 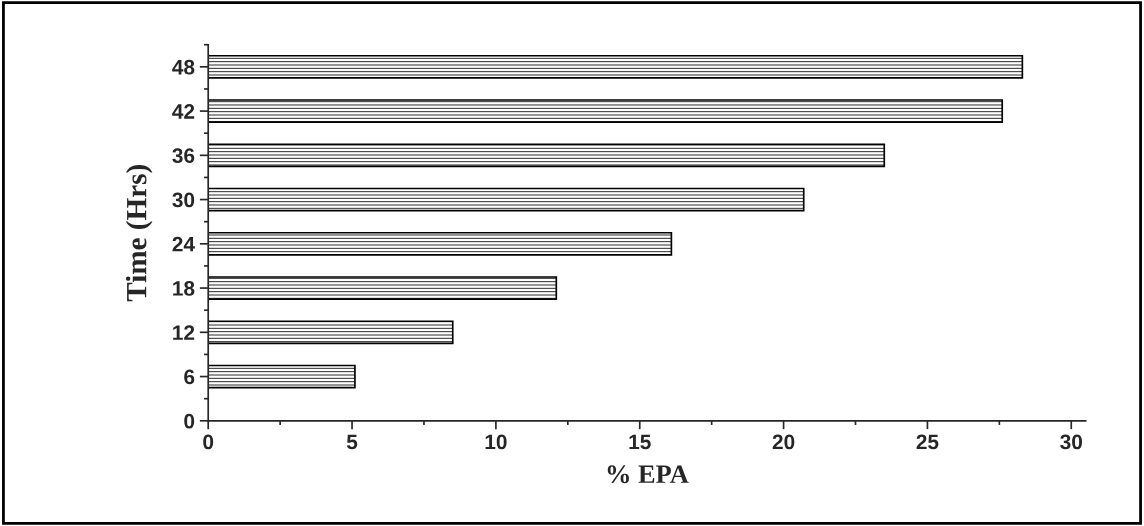 I want to click on x-tick-label: 10, so click(x=496, y=442).